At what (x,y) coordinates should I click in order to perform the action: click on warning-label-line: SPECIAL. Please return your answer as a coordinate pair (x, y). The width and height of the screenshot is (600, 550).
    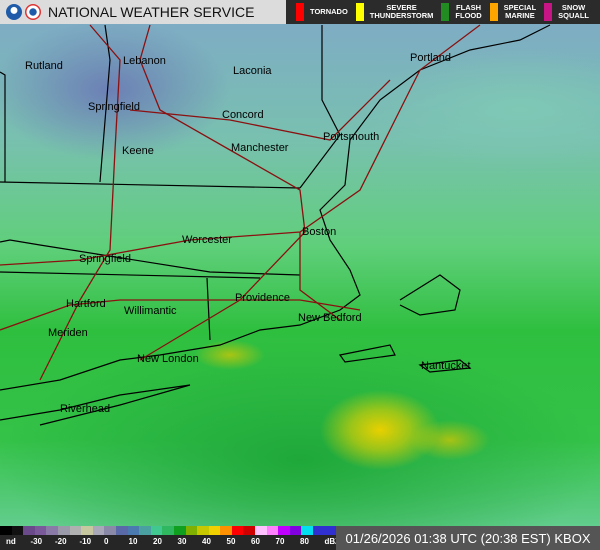
    Looking at the image, I should click on (520, 7).